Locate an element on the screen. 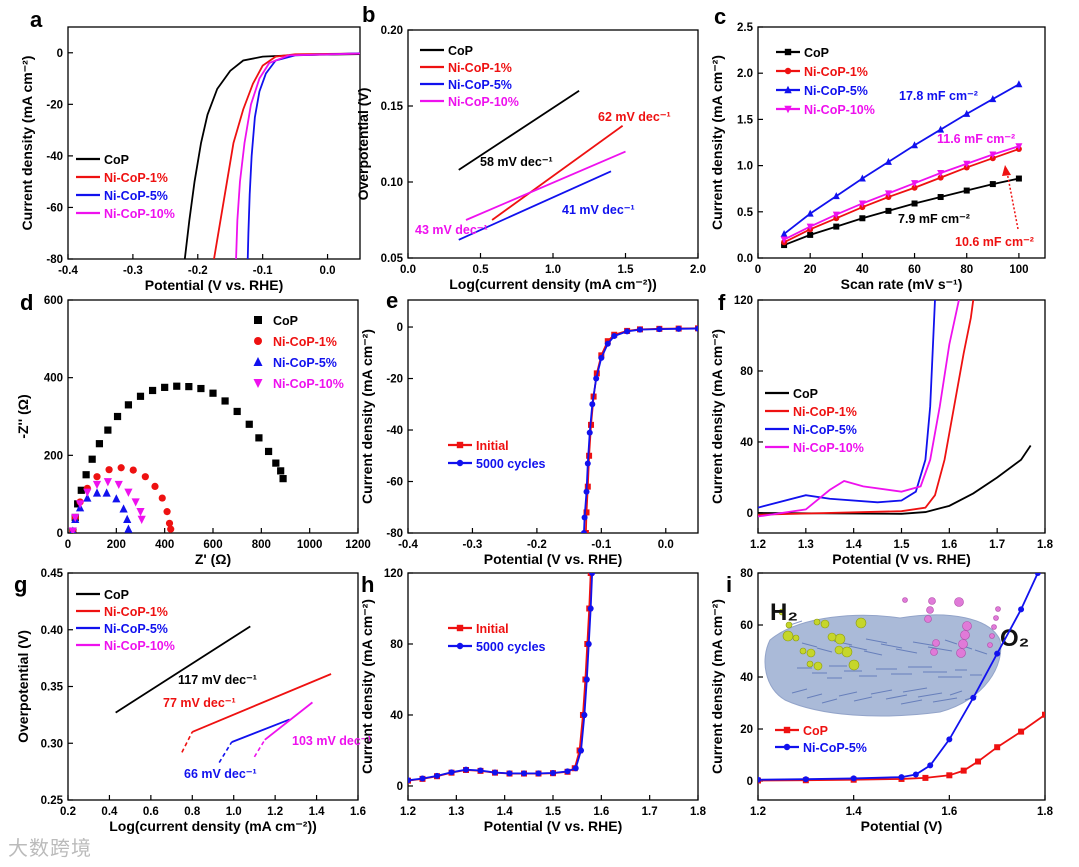 The image size is (1079, 867). series-ni-cop-10--line is located at coordinates (859, 409).